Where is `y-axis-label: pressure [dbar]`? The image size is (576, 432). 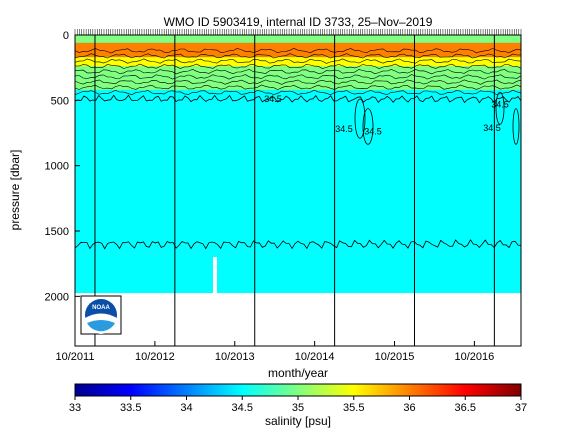 y-axis-label: pressure [dbar] is located at coordinates (15, 190).